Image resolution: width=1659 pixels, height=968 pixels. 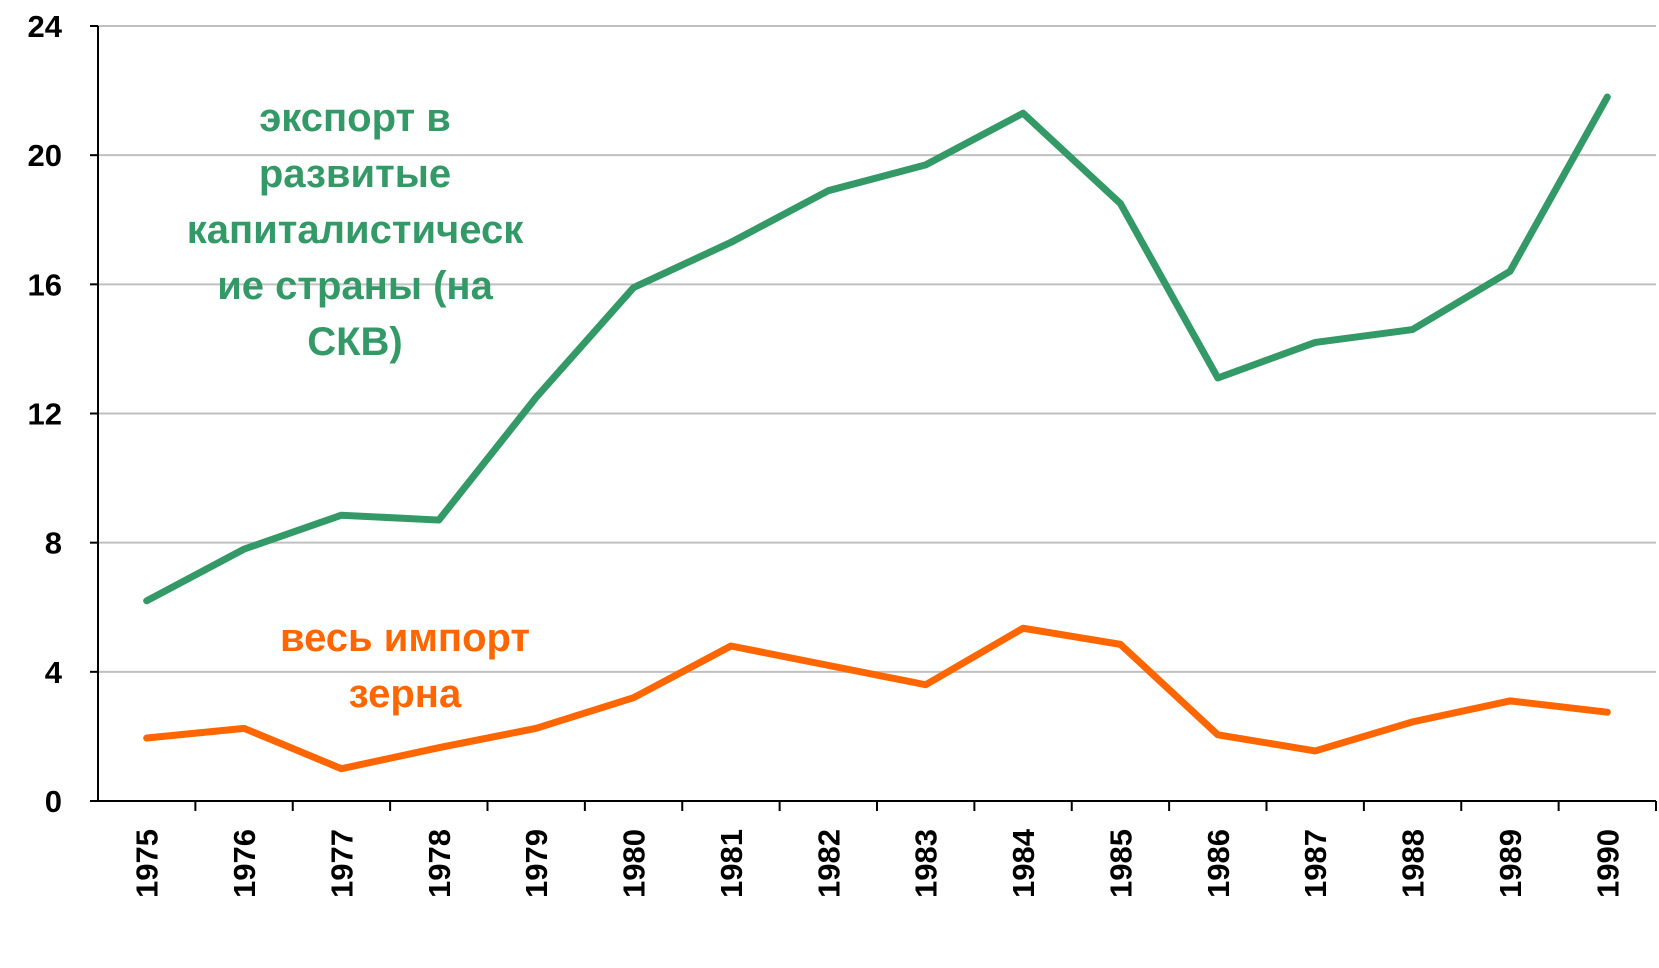 I want to click on x-tick-label: 1977, so click(x=341, y=863).